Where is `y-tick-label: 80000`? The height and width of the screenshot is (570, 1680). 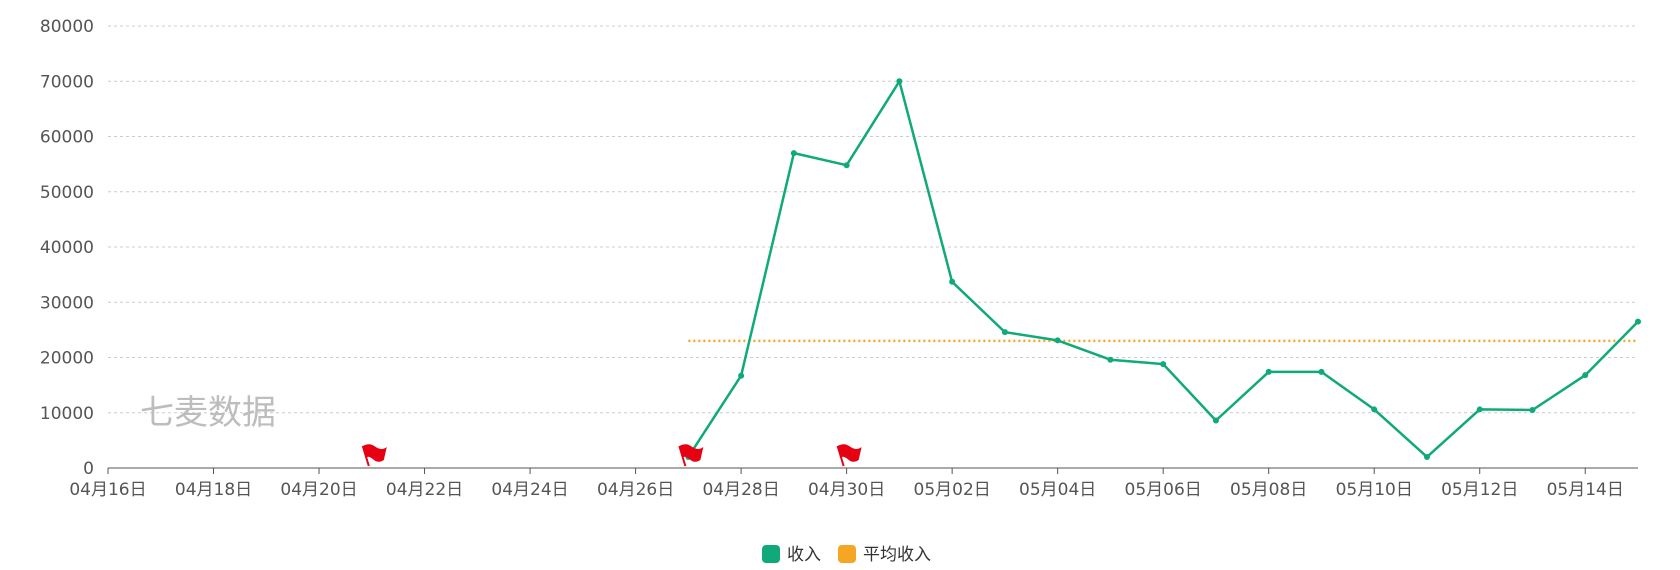 y-tick-label: 80000 is located at coordinates (67, 27).